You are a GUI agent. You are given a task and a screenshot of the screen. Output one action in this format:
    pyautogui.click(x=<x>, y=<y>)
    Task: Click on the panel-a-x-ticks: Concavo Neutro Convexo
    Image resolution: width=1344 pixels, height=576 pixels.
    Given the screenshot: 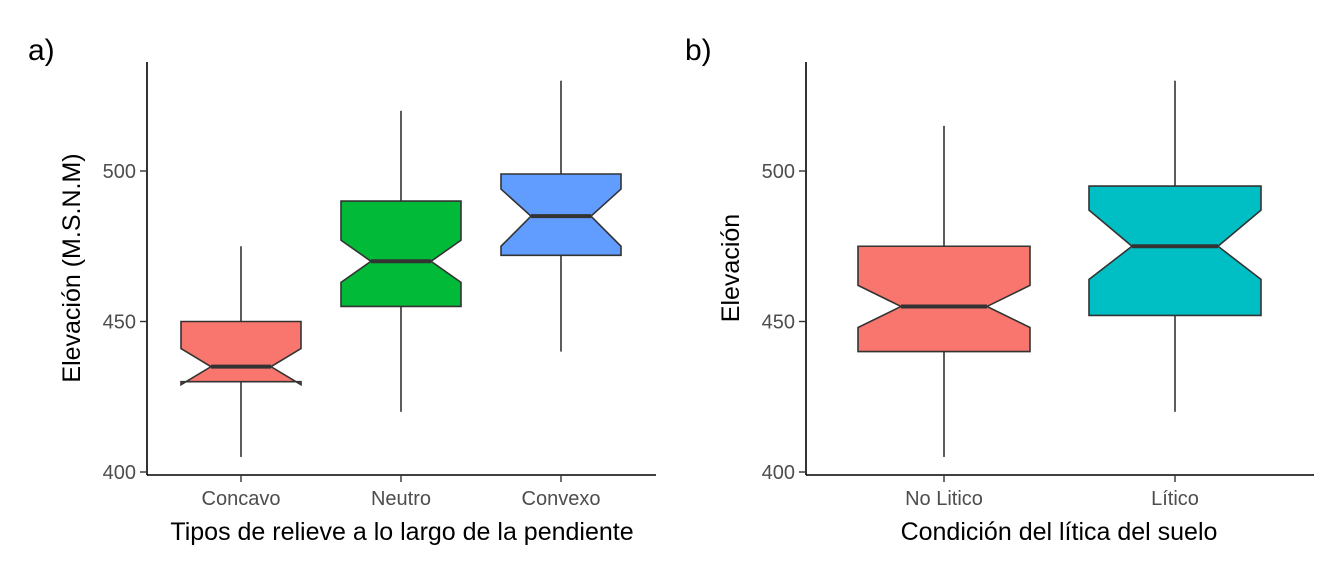 What is the action you would take?
    pyautogui.click(x=401, y=492)
    